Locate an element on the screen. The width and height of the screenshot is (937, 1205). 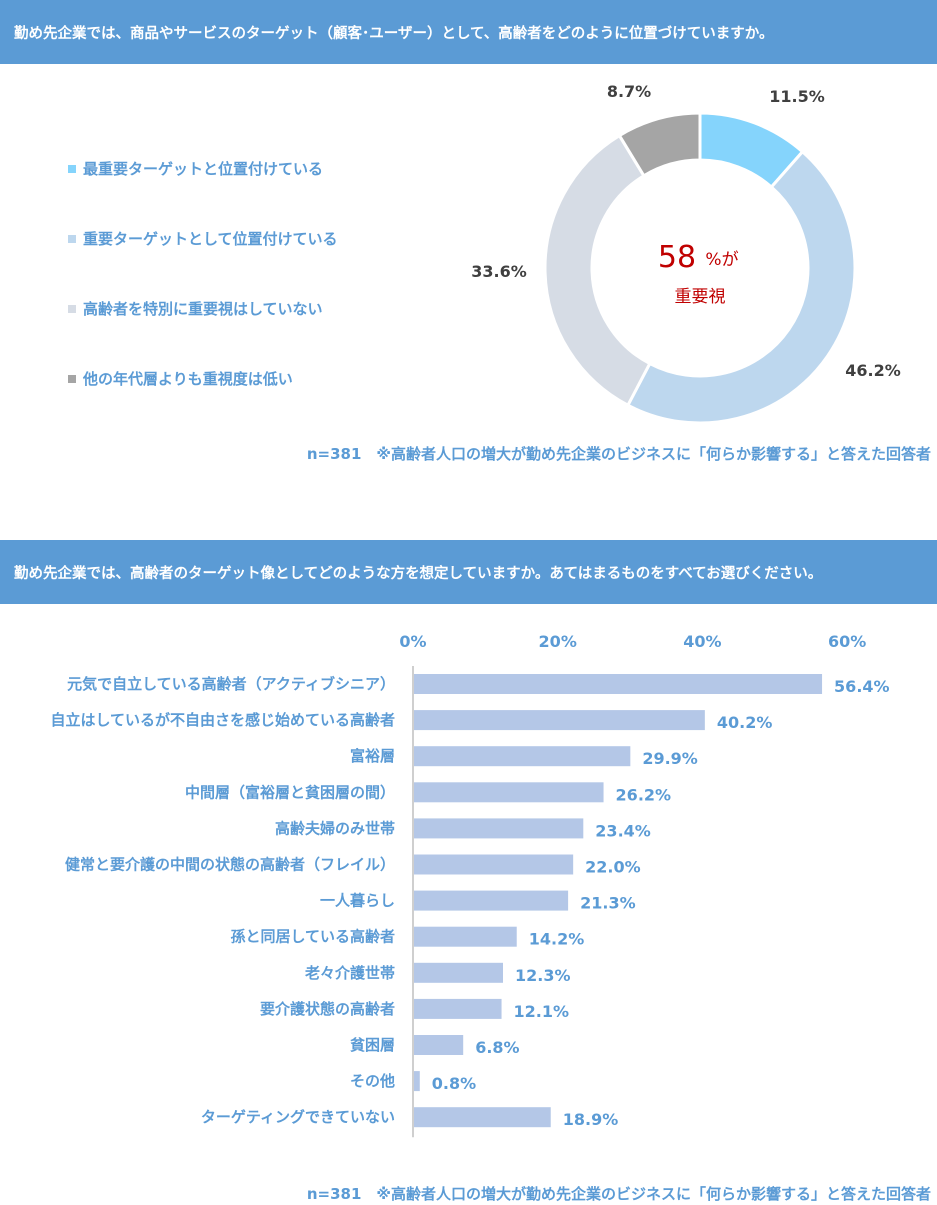
legend-label: 他の年代層よりも重視度は低い is located at coordinates (188, 379).